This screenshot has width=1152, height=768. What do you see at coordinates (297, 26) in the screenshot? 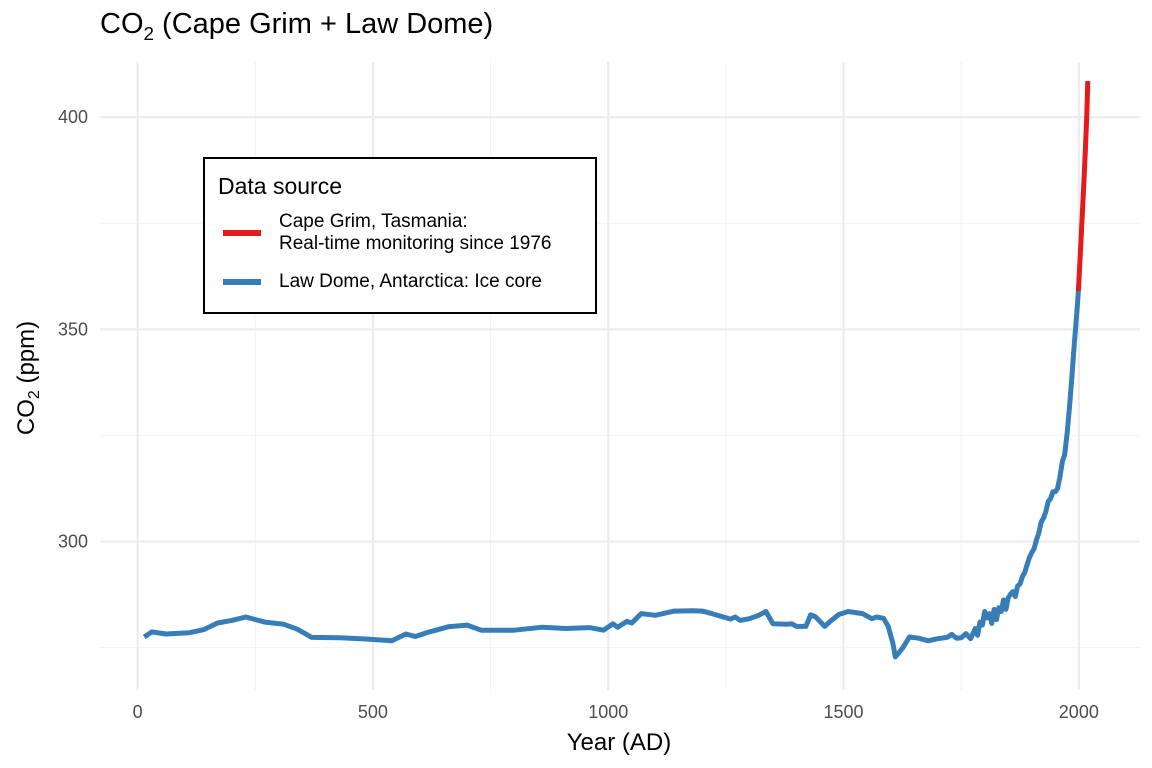
I see `chart-title: CO2 (Cape Grim + Law Dome)` at bounding box center [297, 26].